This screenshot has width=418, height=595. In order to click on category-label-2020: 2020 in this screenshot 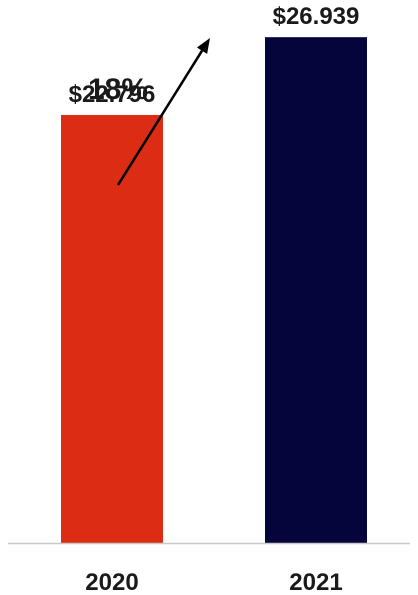, I will do `click(111, 582)`.